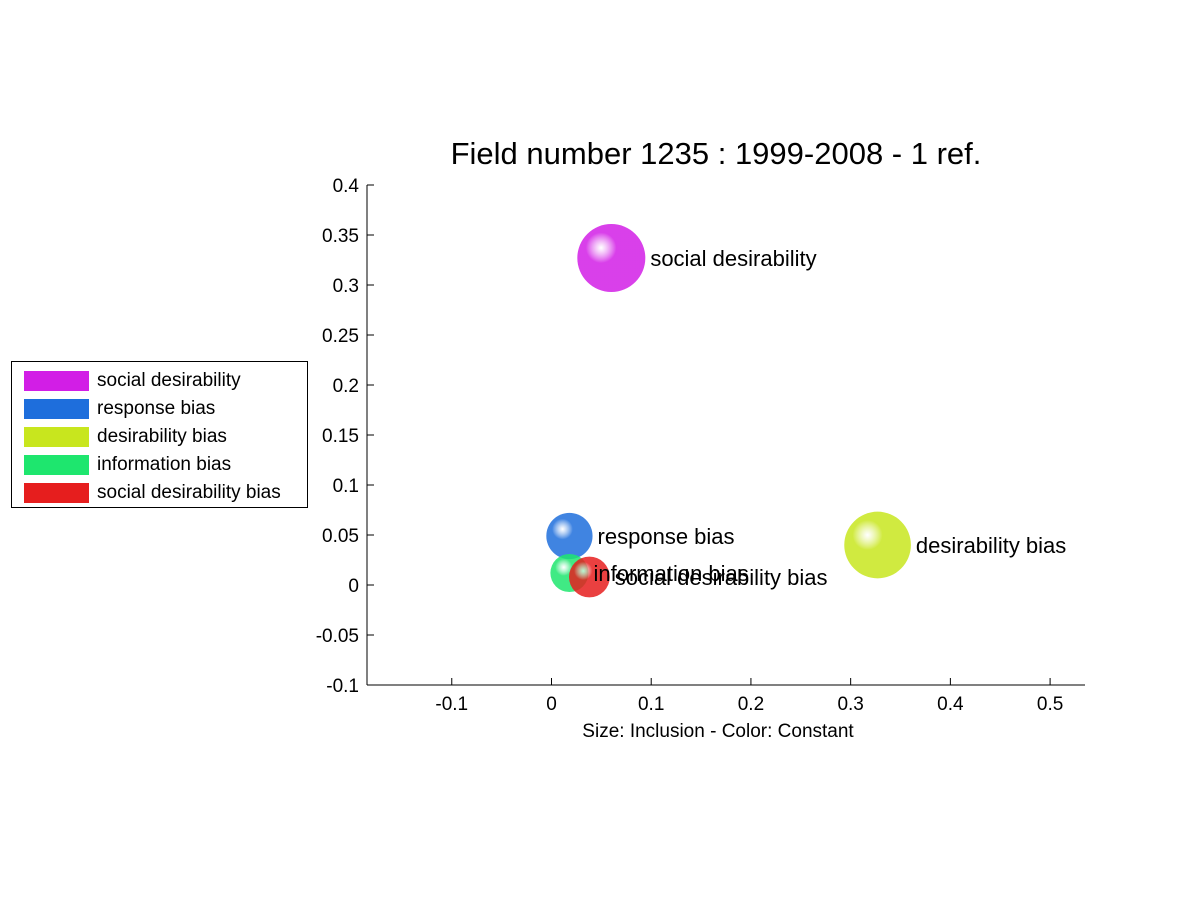 Image resolution: width=1200 pixels, height=900 pixels. I want to click on bubble-label: social desirability bias, so click(721, 577).